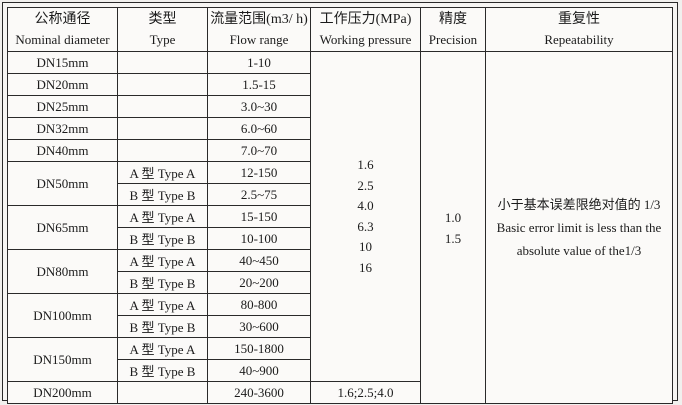 The height and width of the screenshot is (405, 682). I want to click on repeatability-line-en1: Basic error limit is less than the, so click(579, 227).